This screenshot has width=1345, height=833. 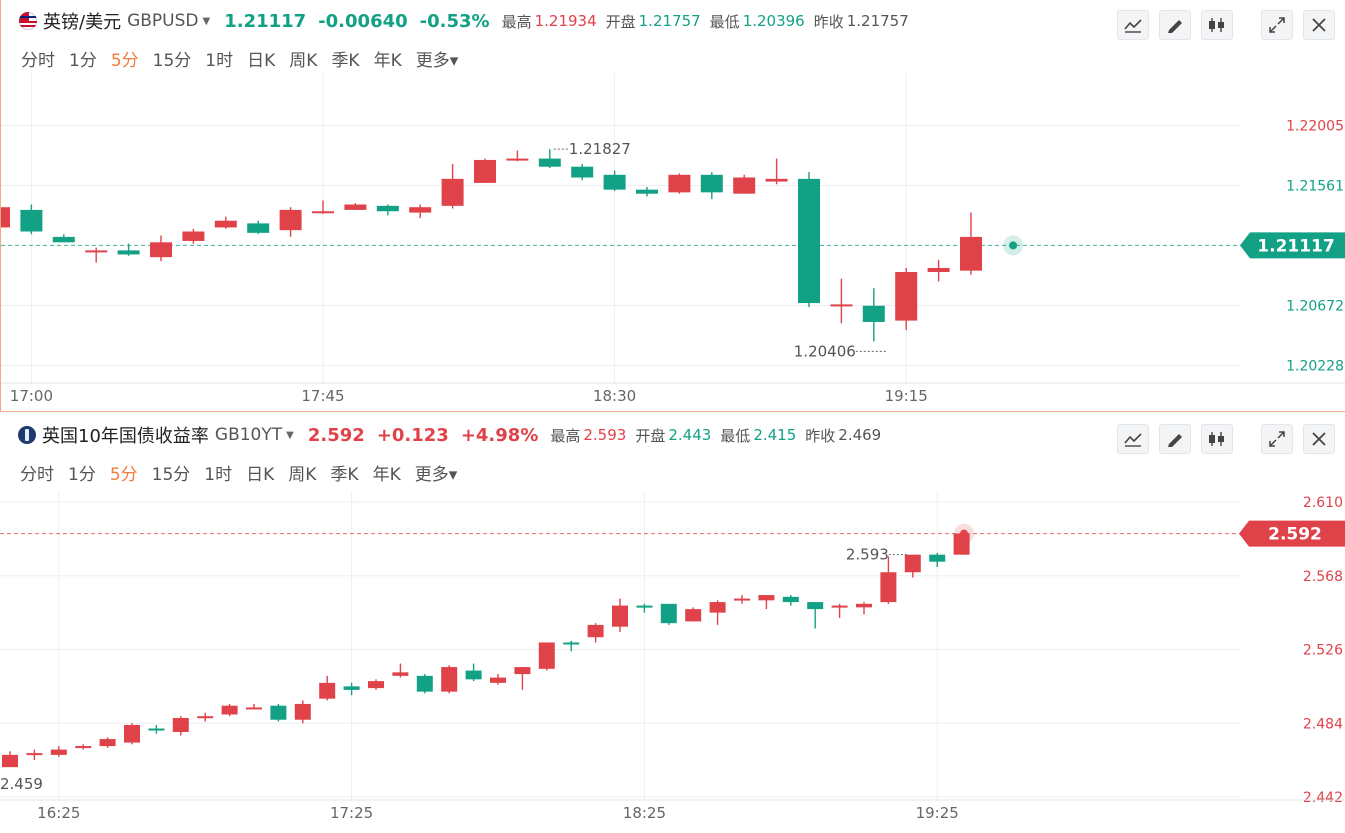 I want to click on stat-value-high: 1.21934, so click(x=565, y=21).